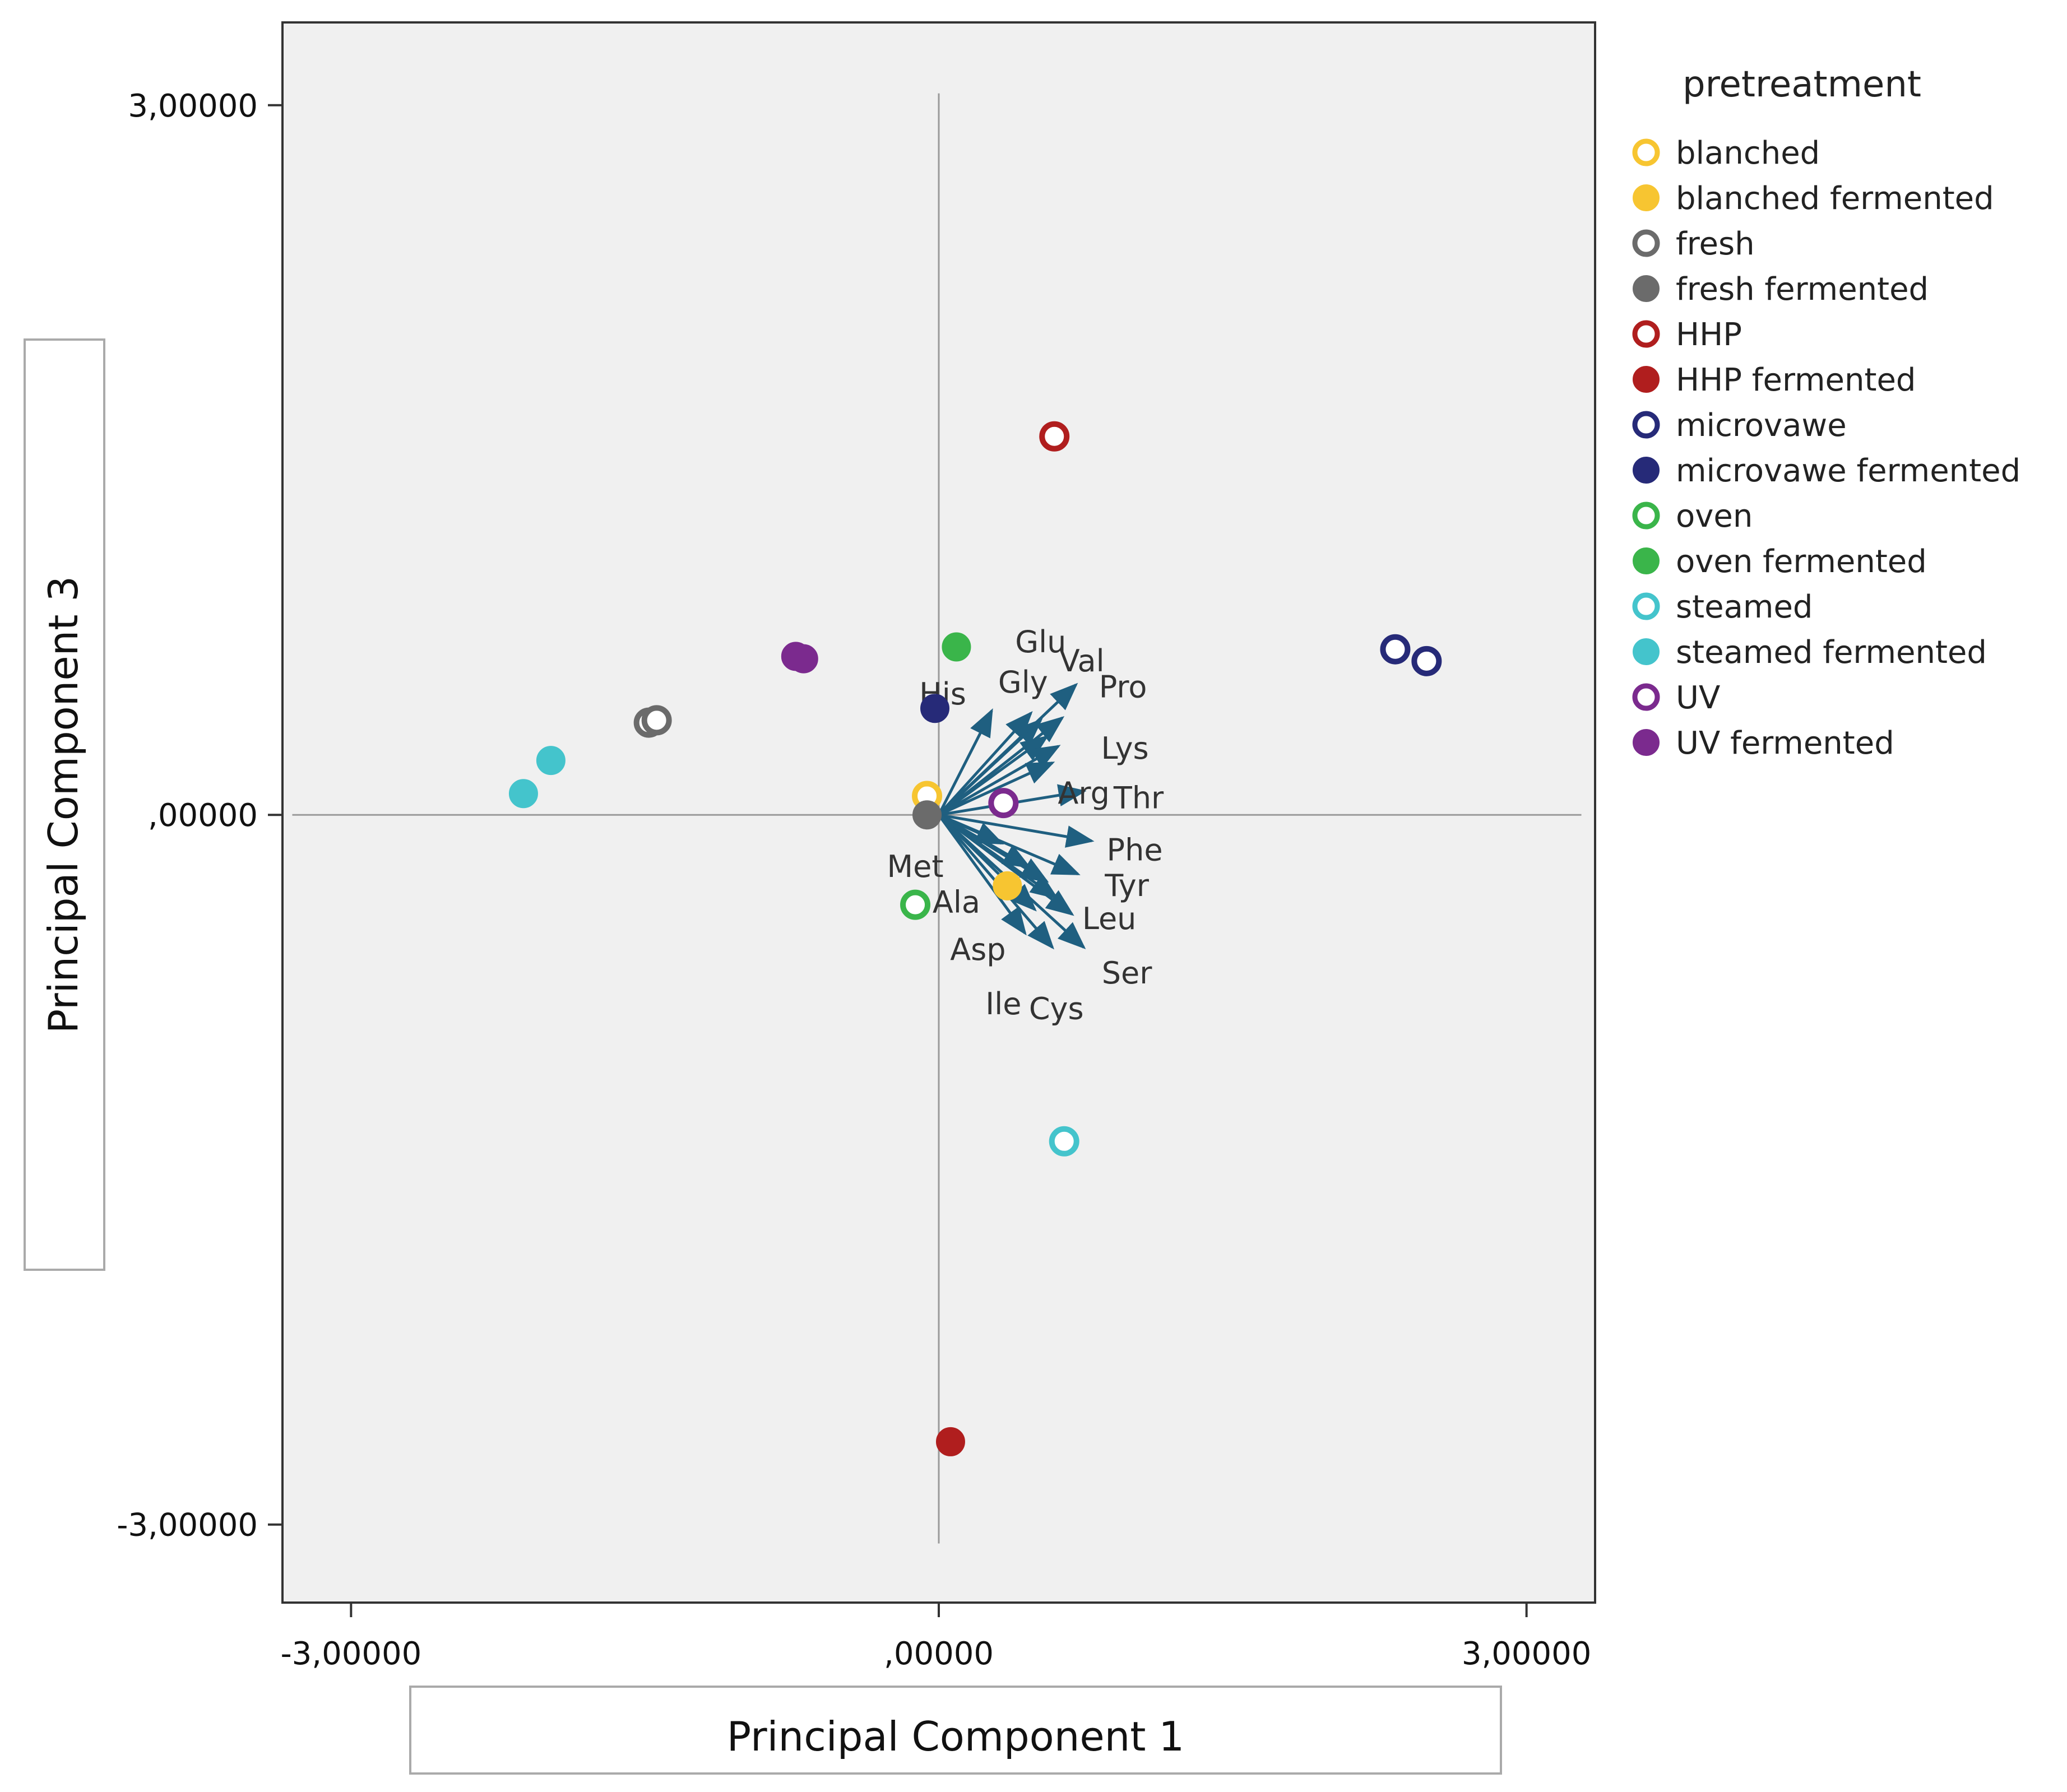 This screenshot has width=2067, height=1792. What do you see at coordinates (1803, 289) in the screenshot?
I see `legend-label-fresh-fermented: fresh fermented` at bounding box center [1803, 289].